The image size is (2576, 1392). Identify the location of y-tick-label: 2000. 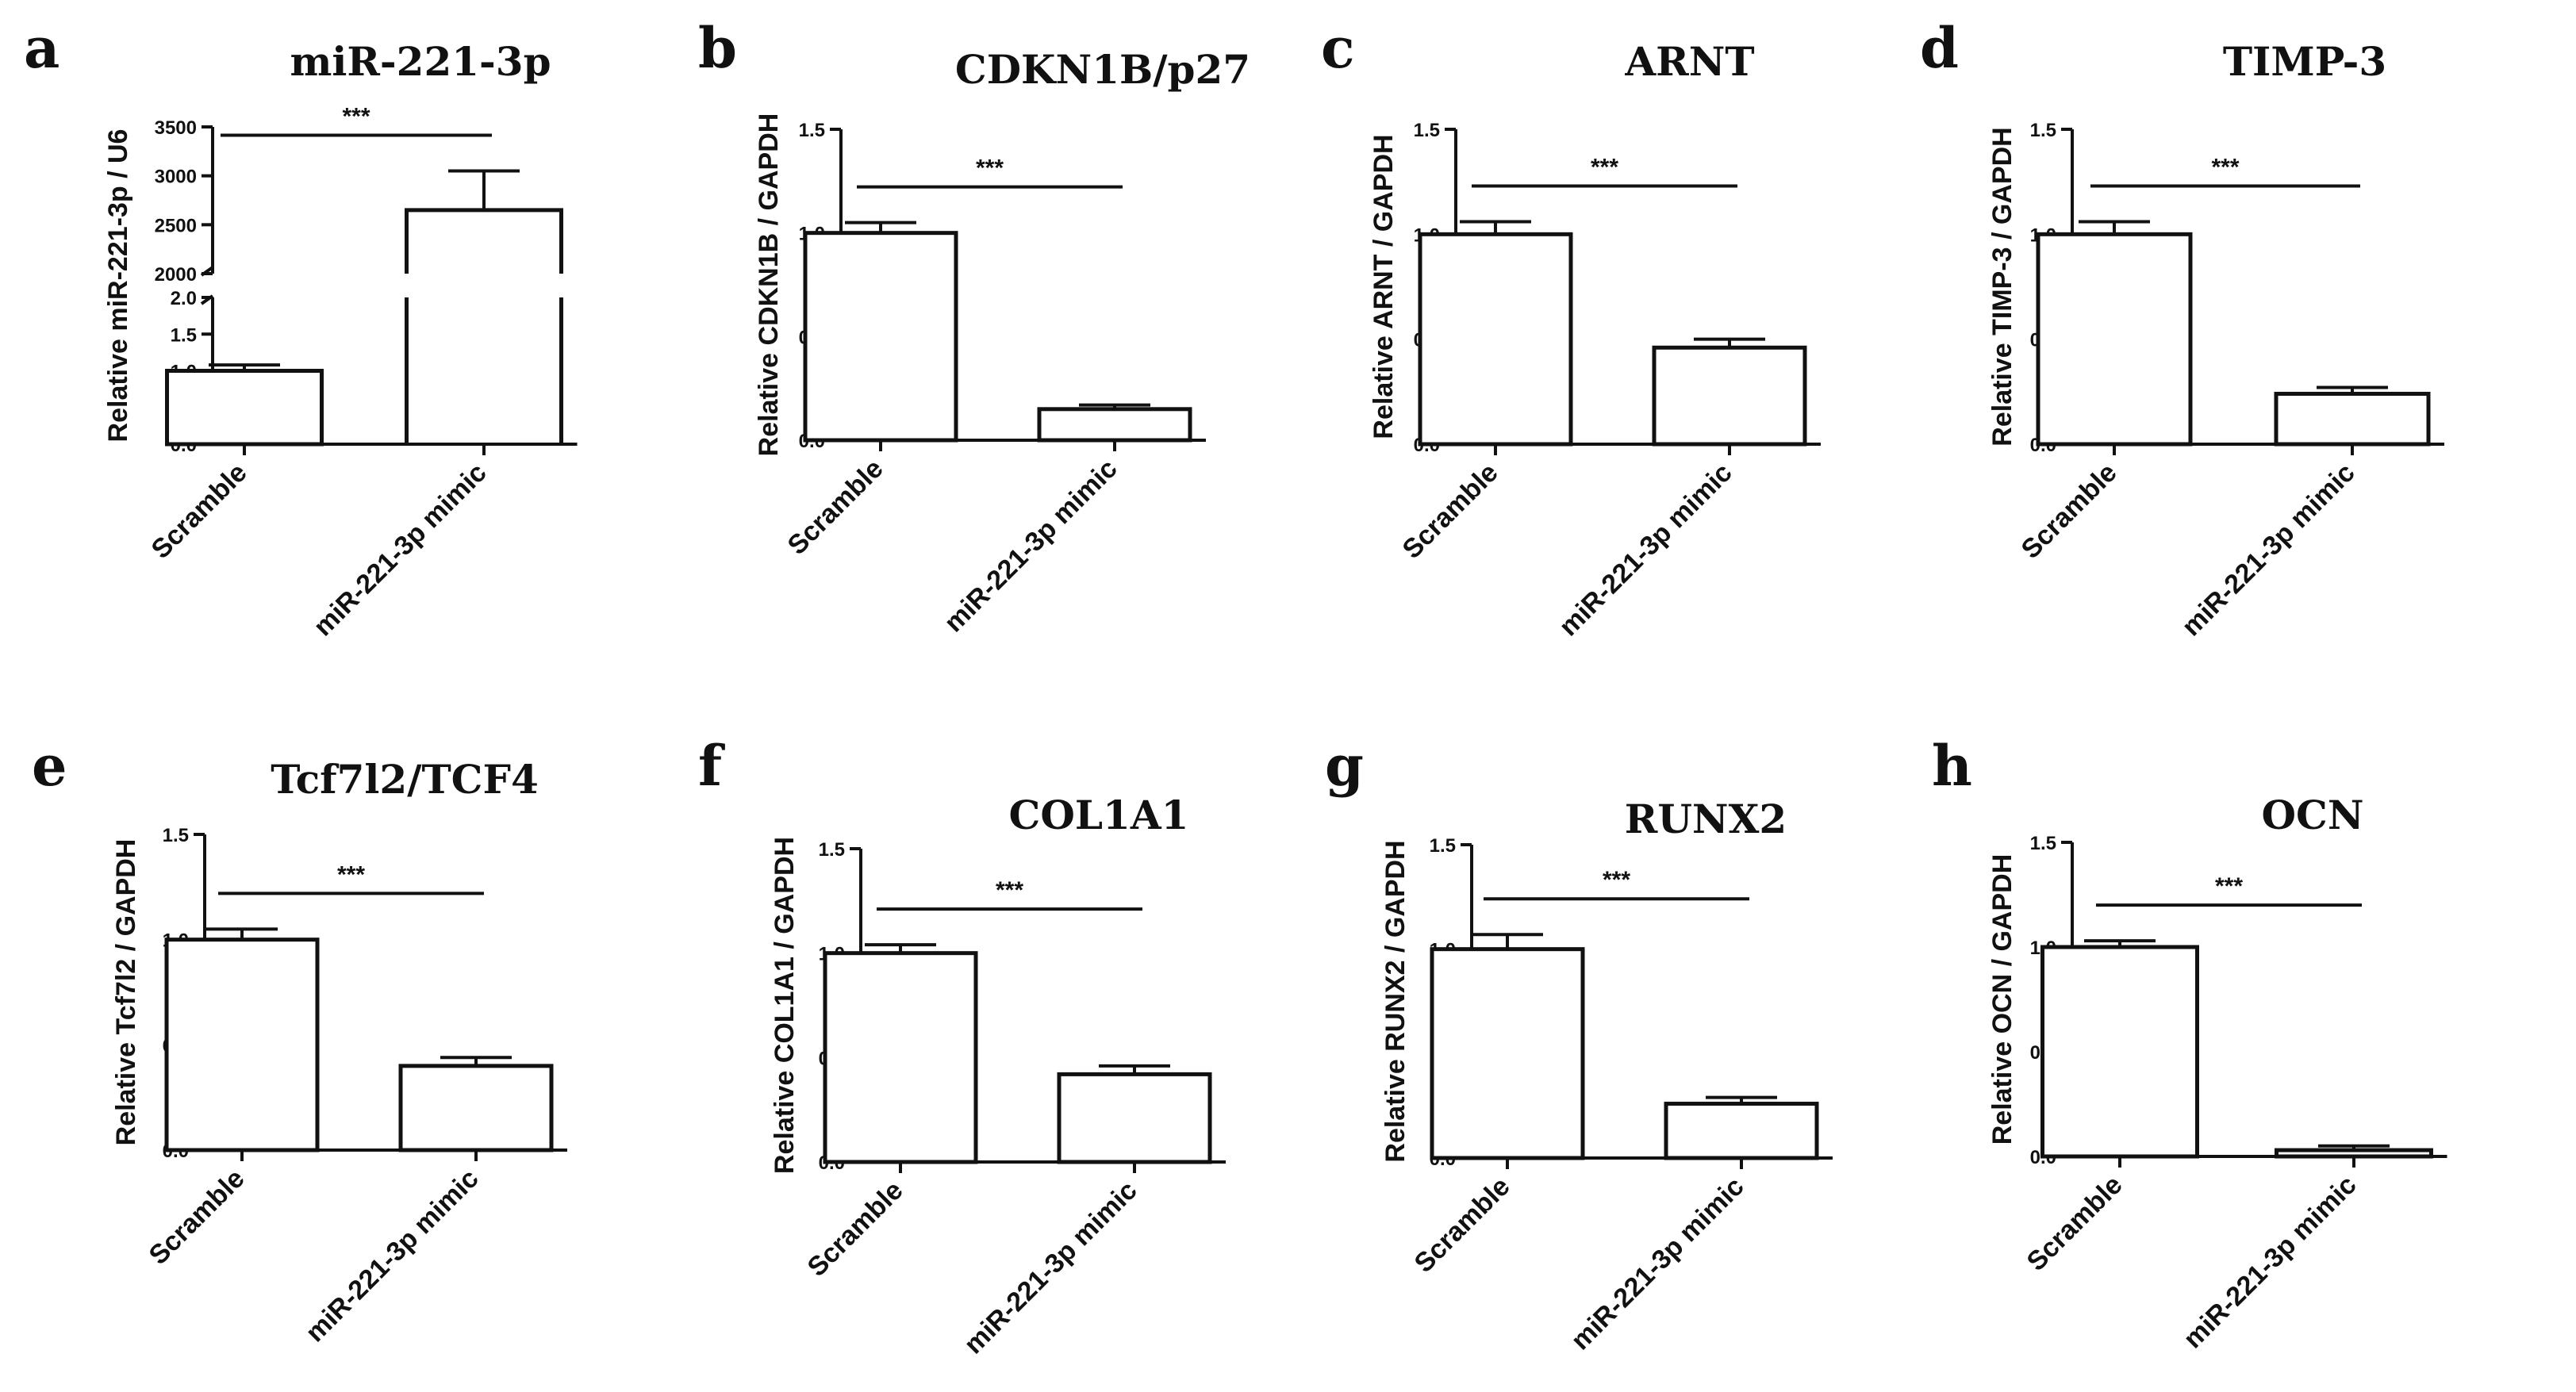
(176, 275).